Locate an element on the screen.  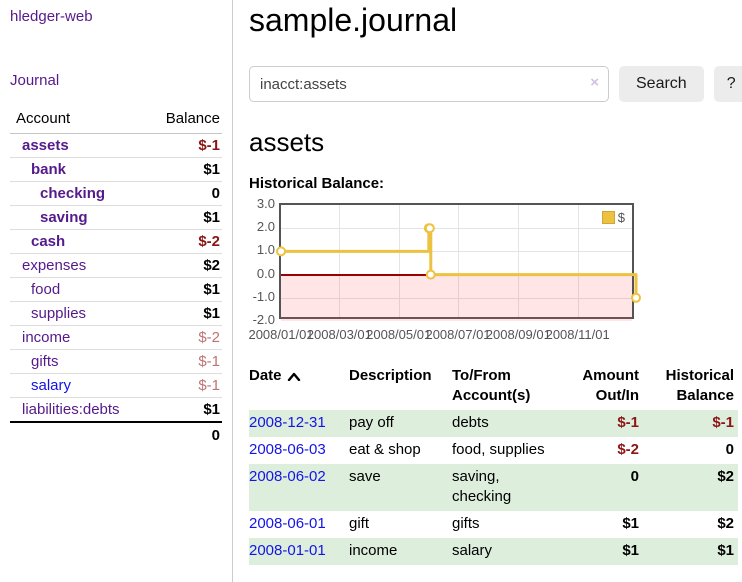
chart-plot-area: $ is located at coordinates (458, 262).